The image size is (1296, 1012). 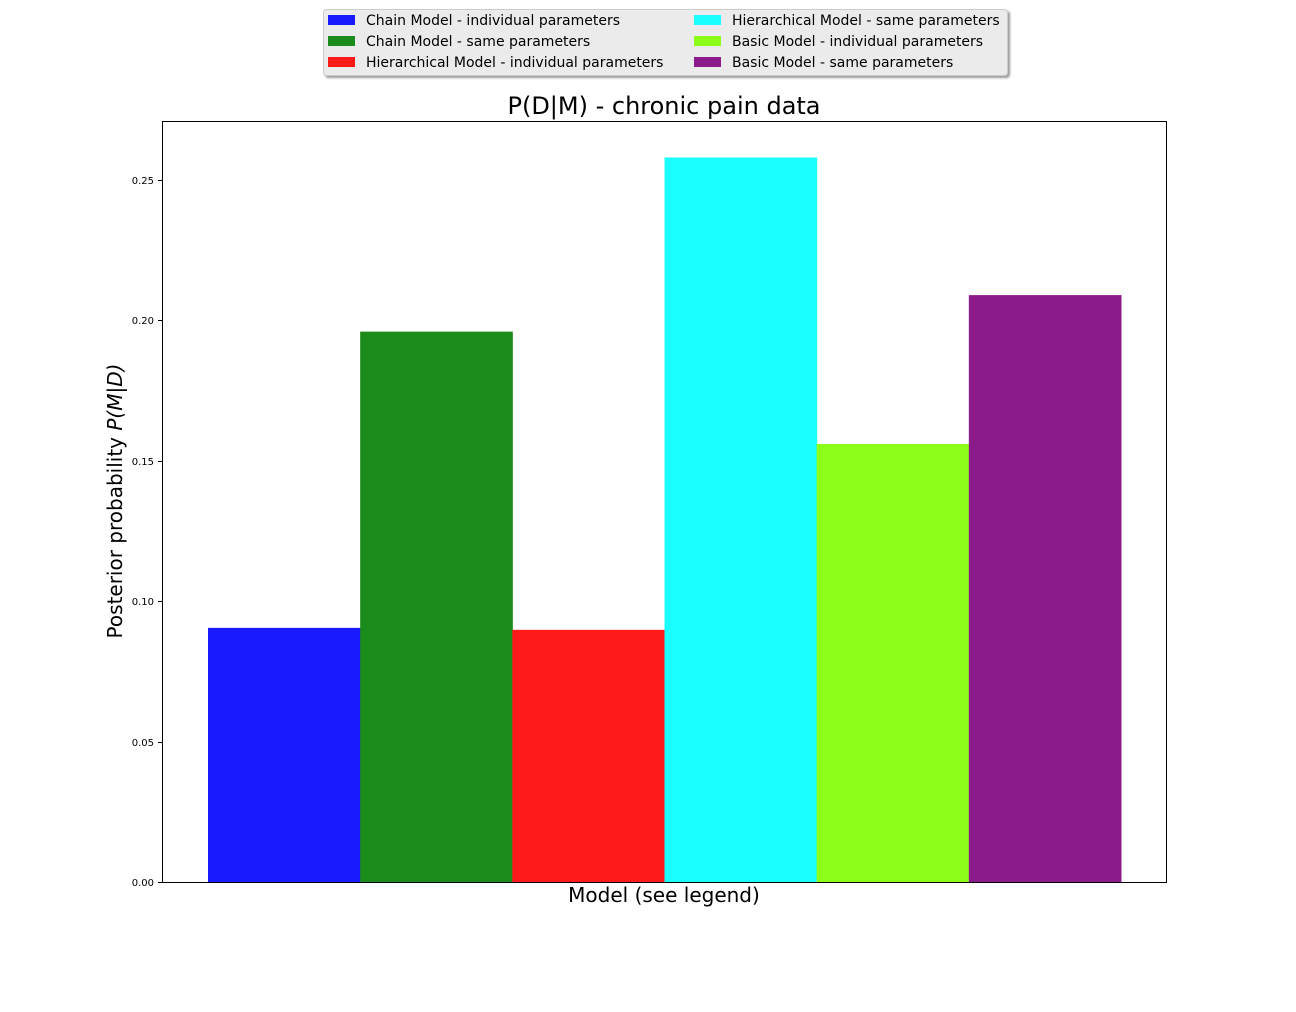 What do you see at coordinates (115, 535) in the screenshot?
I see `y-axis-label-main: Posterior probability` at bounding box center [115, 535].